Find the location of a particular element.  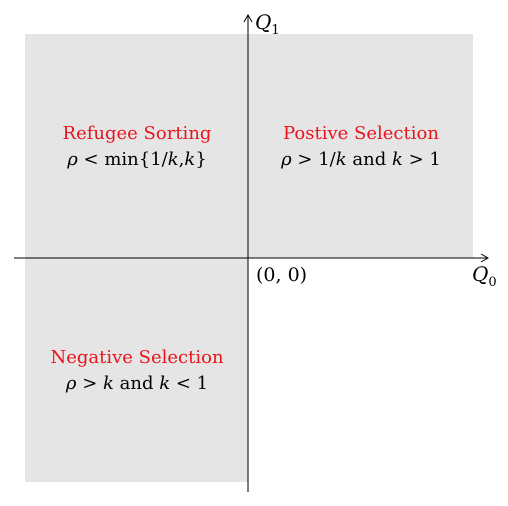

negative-selection-condition: ρ > k and k < 1 is located at coordinates (136, 383).